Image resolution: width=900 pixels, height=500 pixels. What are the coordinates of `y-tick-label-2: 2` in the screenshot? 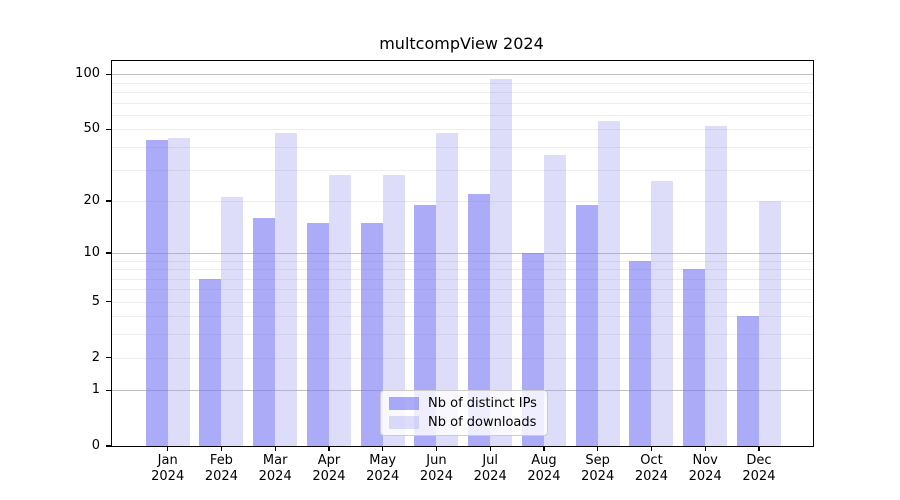 It's located at (95, 357).